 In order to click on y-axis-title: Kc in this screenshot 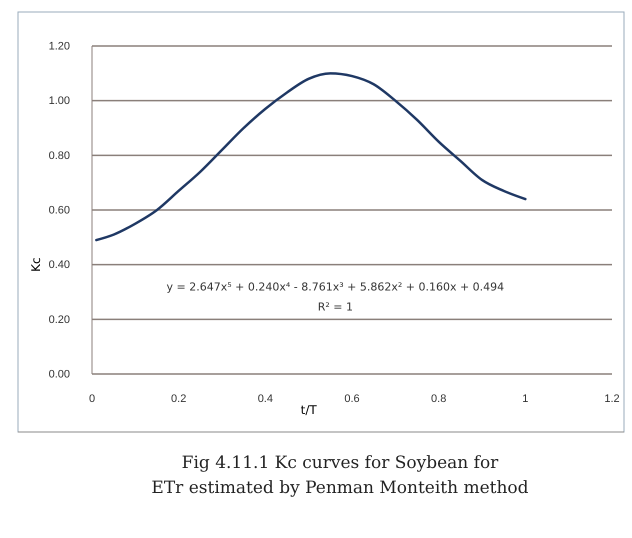, I will do `click(36, 264)`.